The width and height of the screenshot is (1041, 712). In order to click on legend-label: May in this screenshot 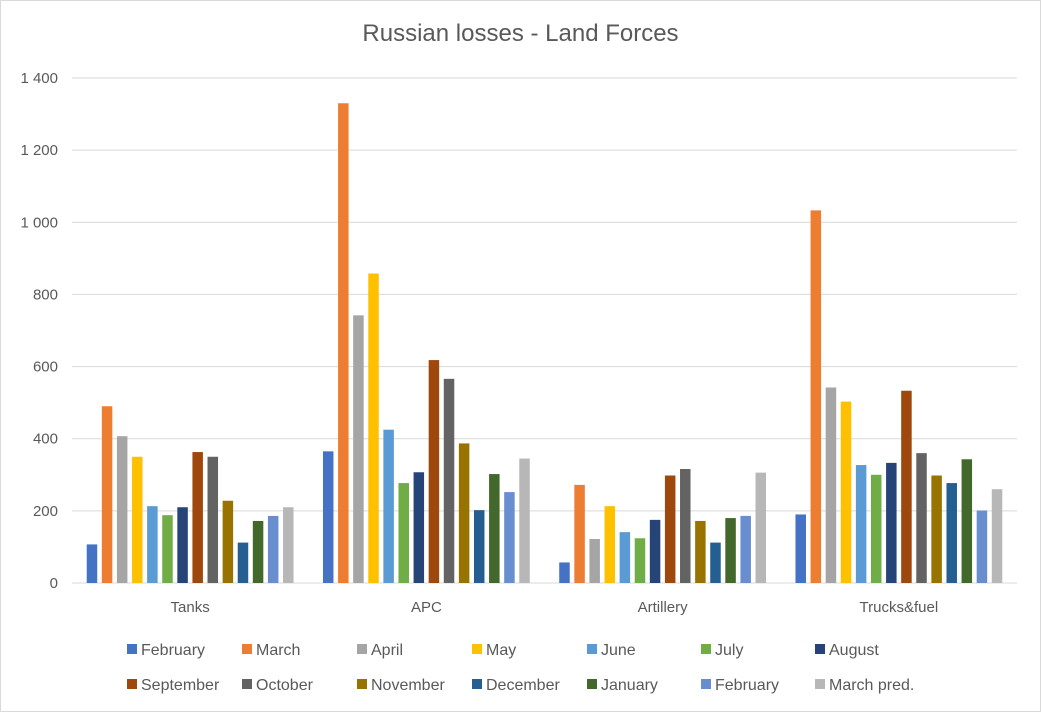, I will do `click(501, 650)`.